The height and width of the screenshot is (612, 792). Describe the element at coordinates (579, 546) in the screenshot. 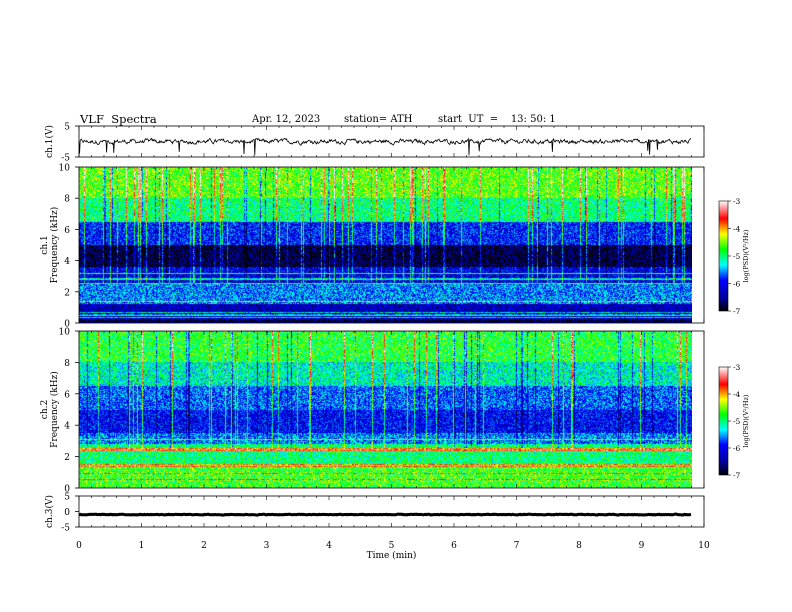

I see `x-tick-label: 8` at that location.